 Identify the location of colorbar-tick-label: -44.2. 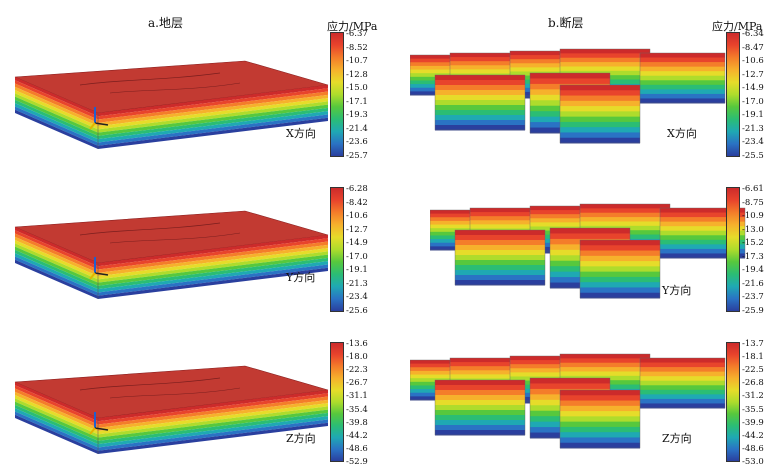
(753, 435).